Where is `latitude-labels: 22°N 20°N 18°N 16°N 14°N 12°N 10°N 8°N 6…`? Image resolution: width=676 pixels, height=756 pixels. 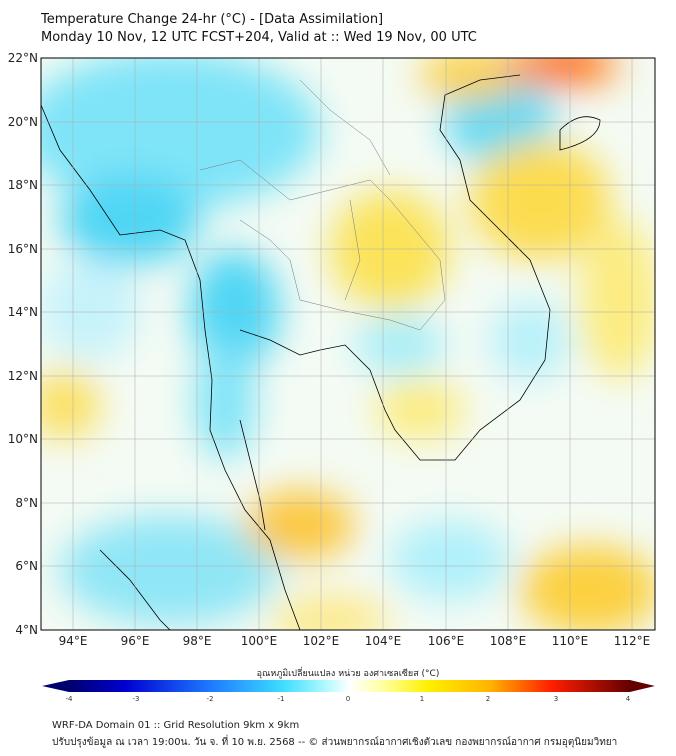
latitude-labels: 22°N 20°N 18°N 16°N 14°N 12°N 10°N 8°N 6… is located at coordinates (23, 344).